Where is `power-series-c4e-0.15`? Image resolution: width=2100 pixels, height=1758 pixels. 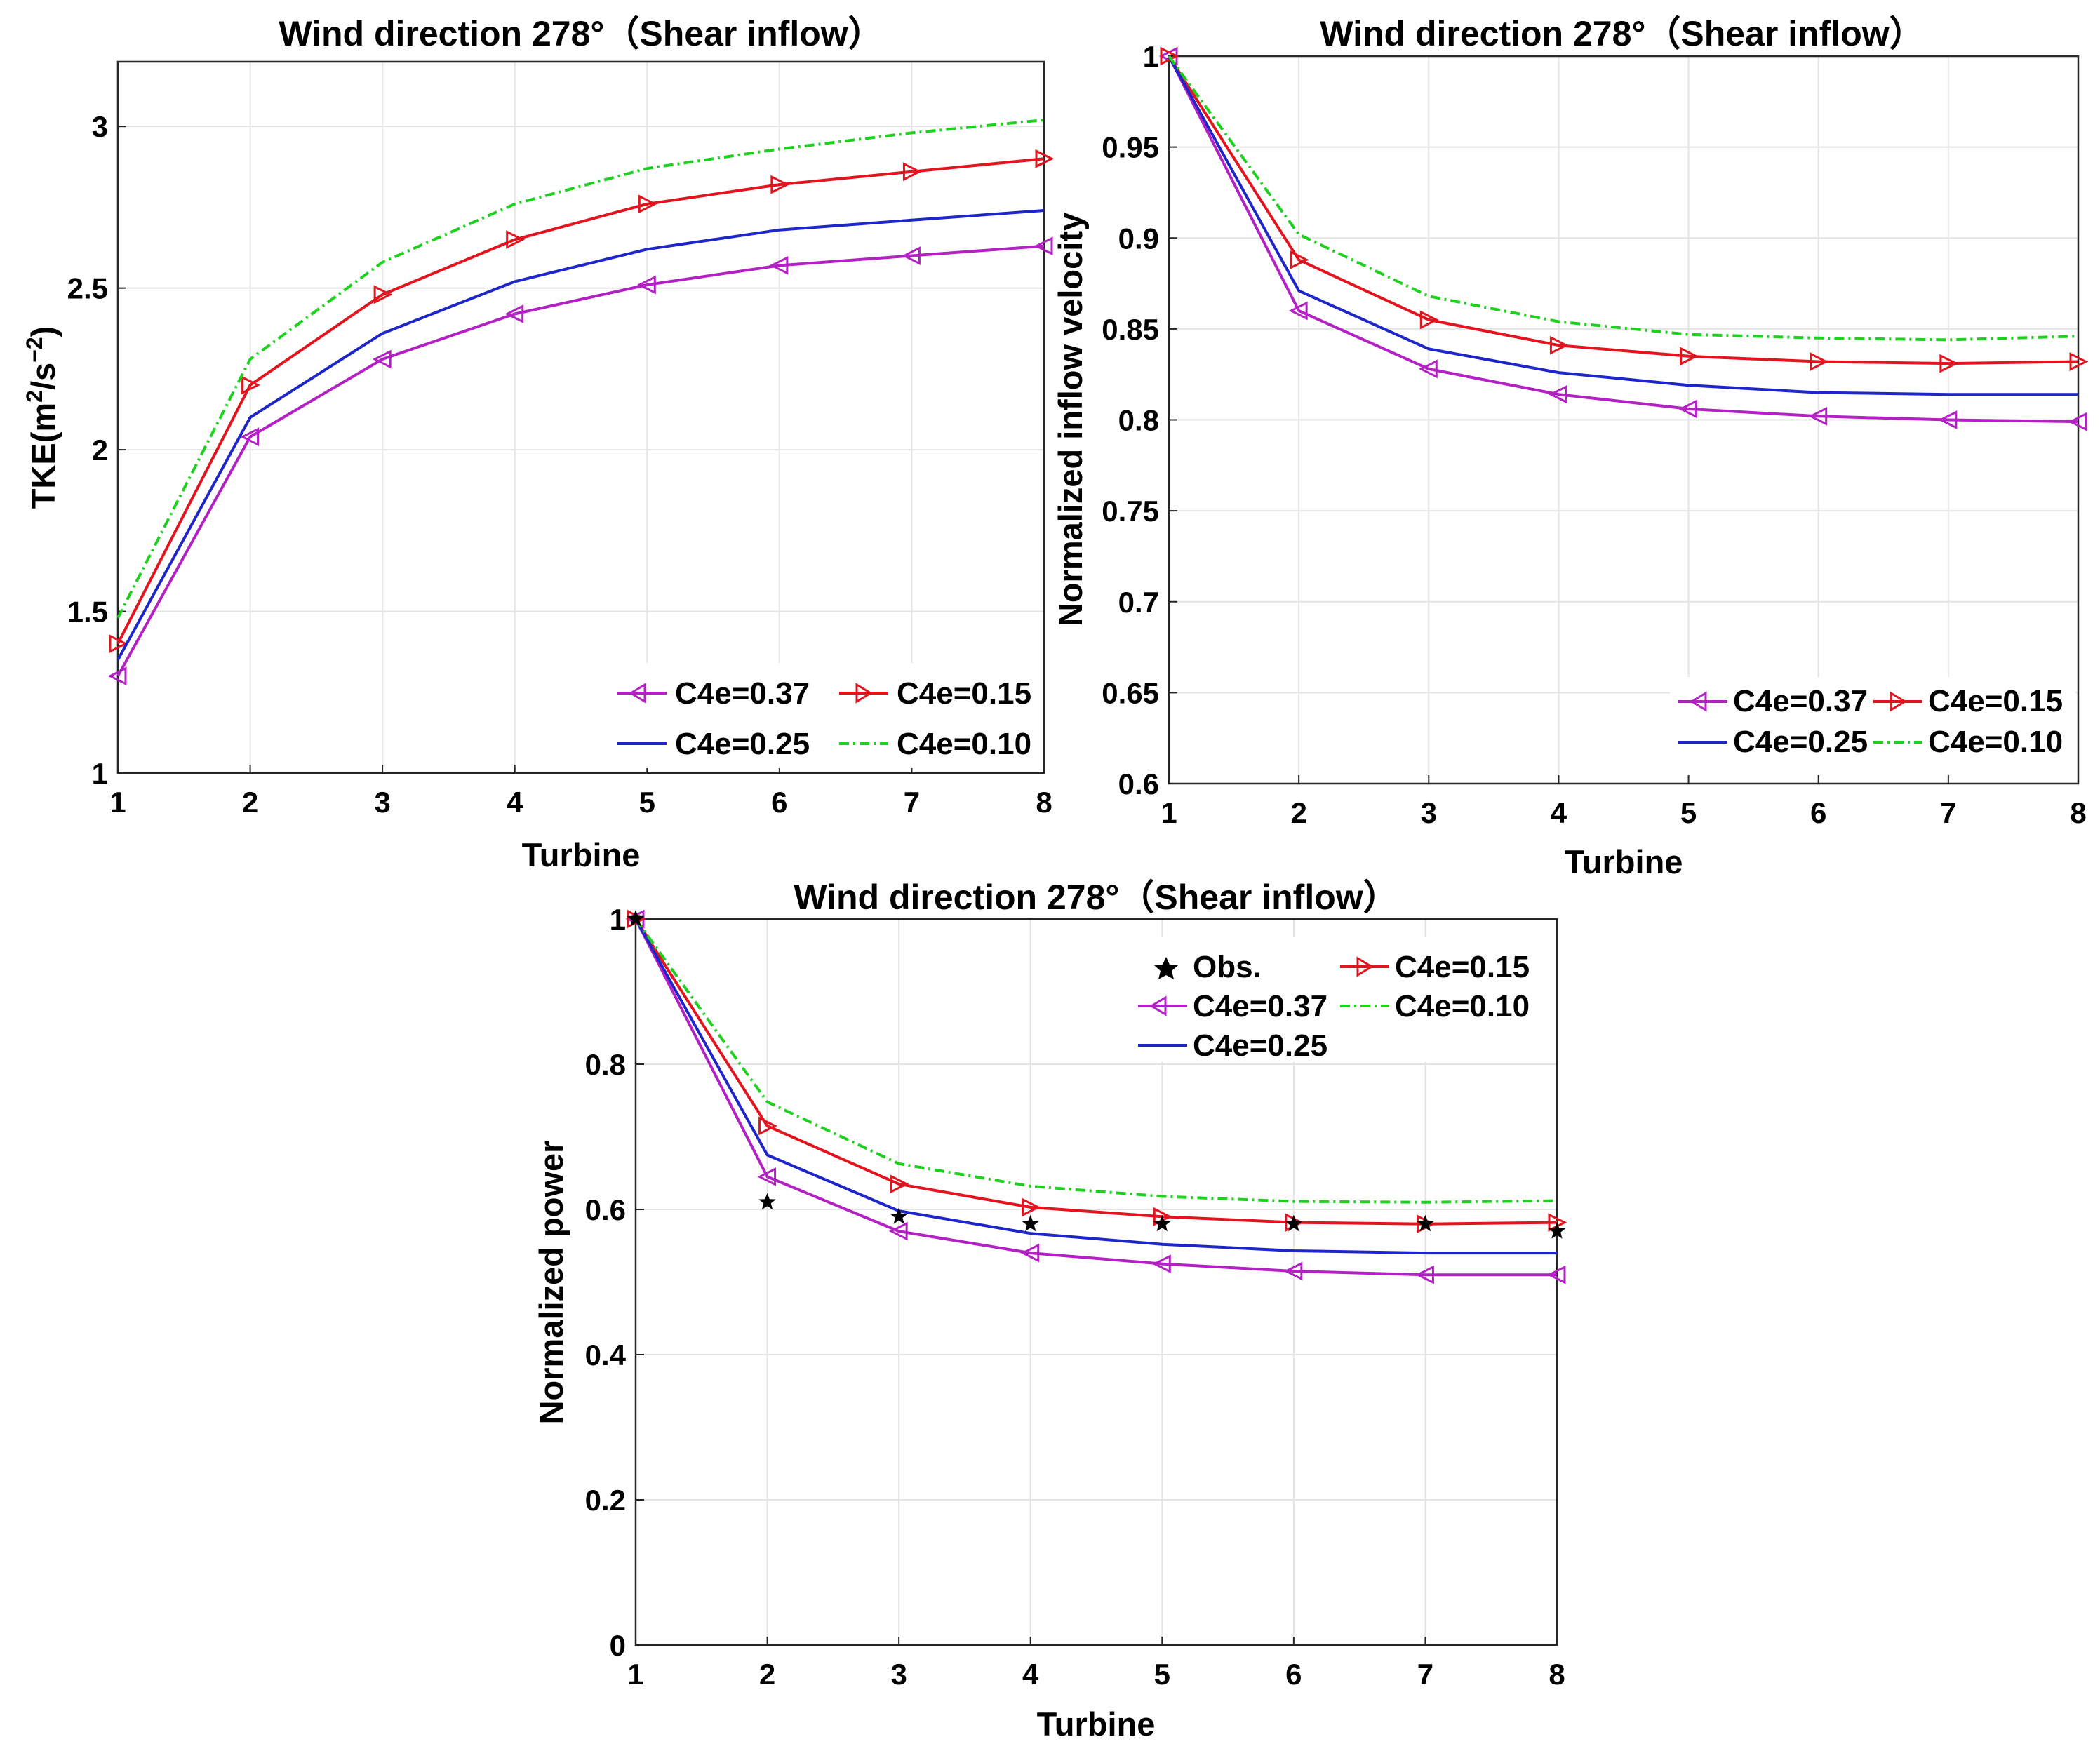
power-series-c4e-0.15 is located at coordinates (1097, 1071).